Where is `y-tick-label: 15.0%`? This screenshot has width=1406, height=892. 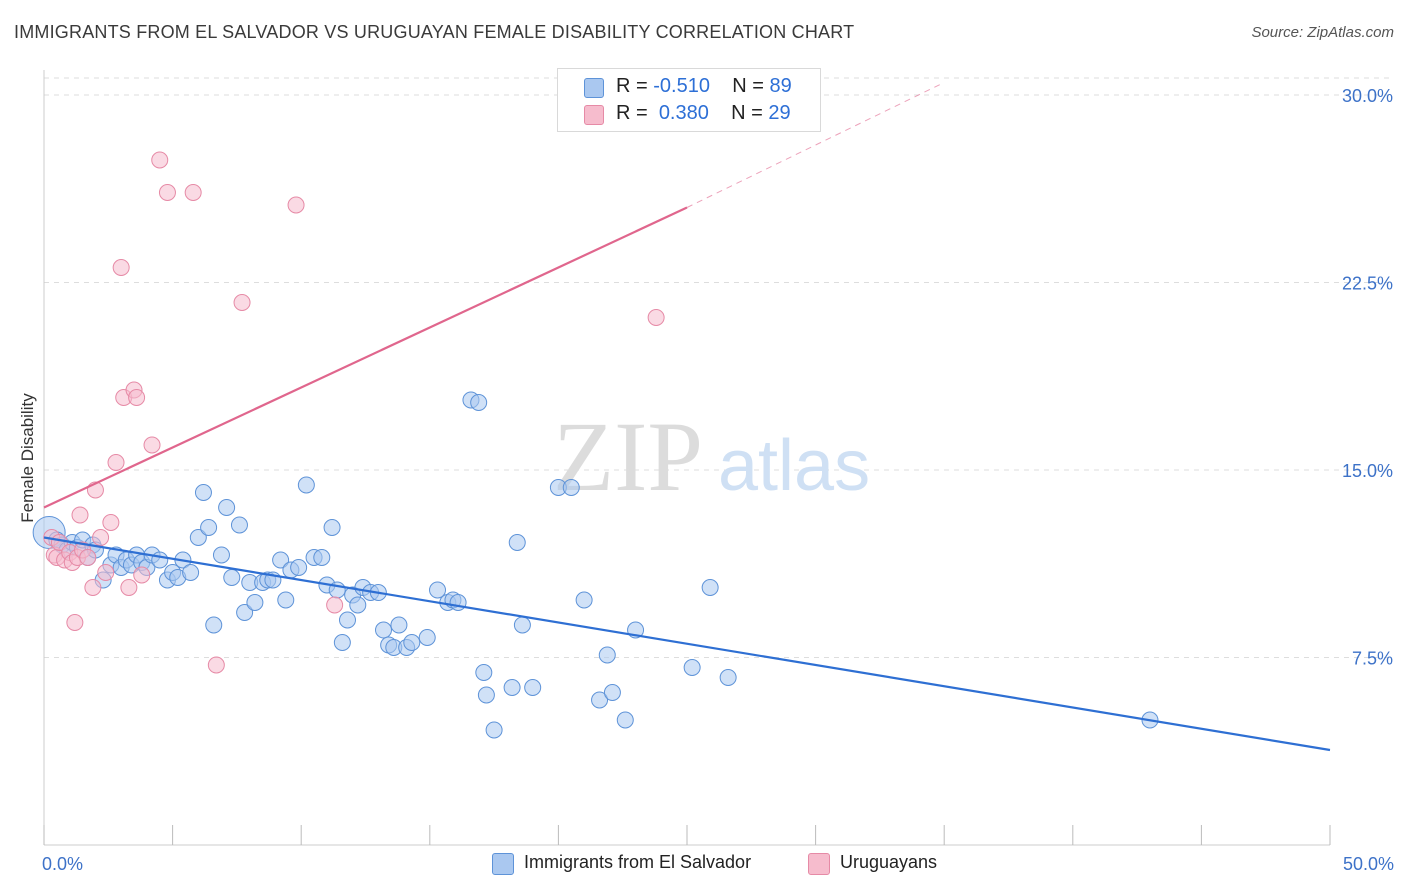 y-tick-label: 15.0% is located at coordinates (1367, 471).